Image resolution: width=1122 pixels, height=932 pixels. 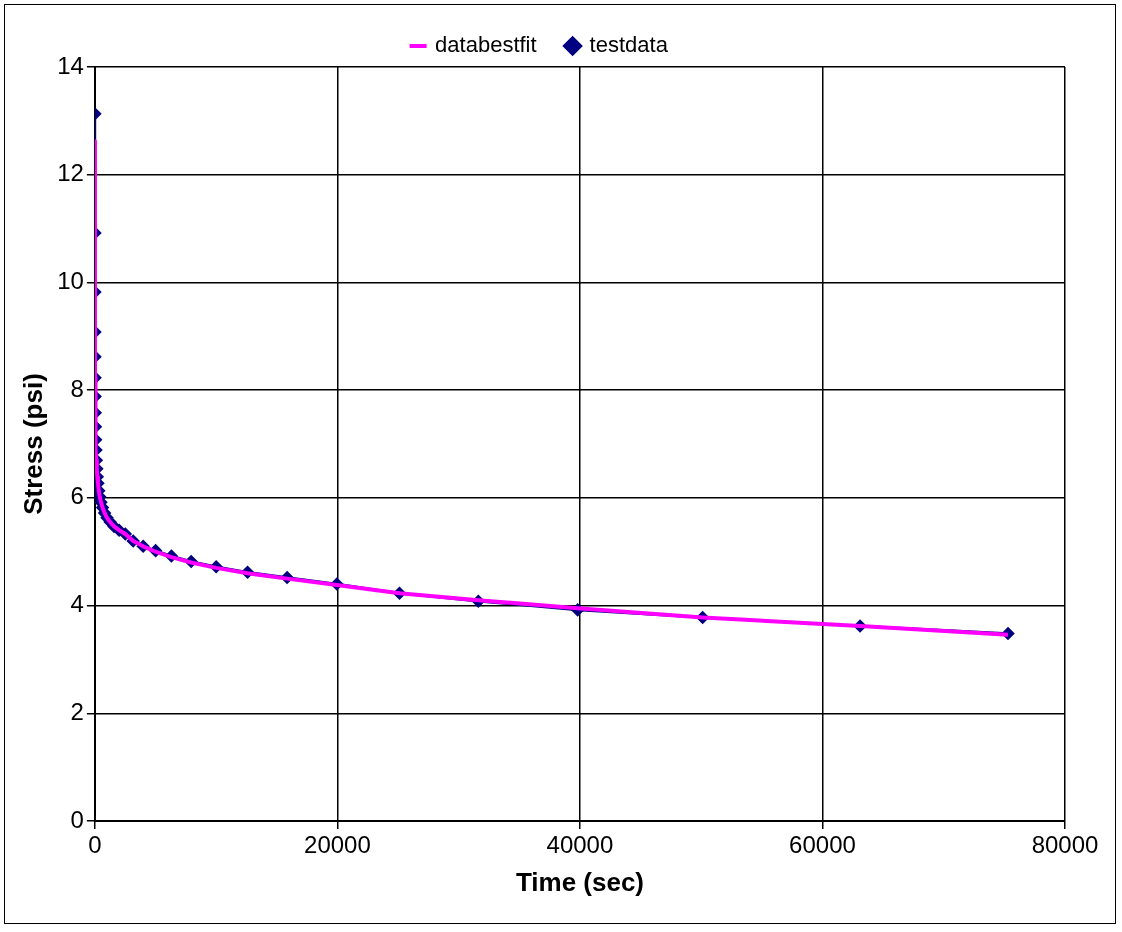 What do you see at coordinates (77, 604) in the screenshot?
I see `y-tick-label: 4` at bounding box center [77, 604].